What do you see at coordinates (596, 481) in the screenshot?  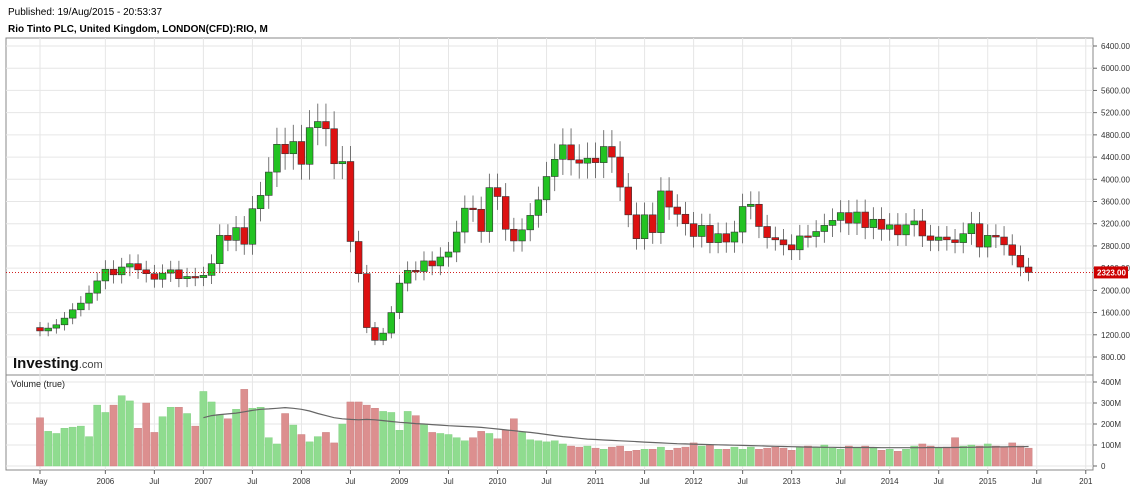 I see `time-tick-label: 2011` at bounding box center [596, 481].